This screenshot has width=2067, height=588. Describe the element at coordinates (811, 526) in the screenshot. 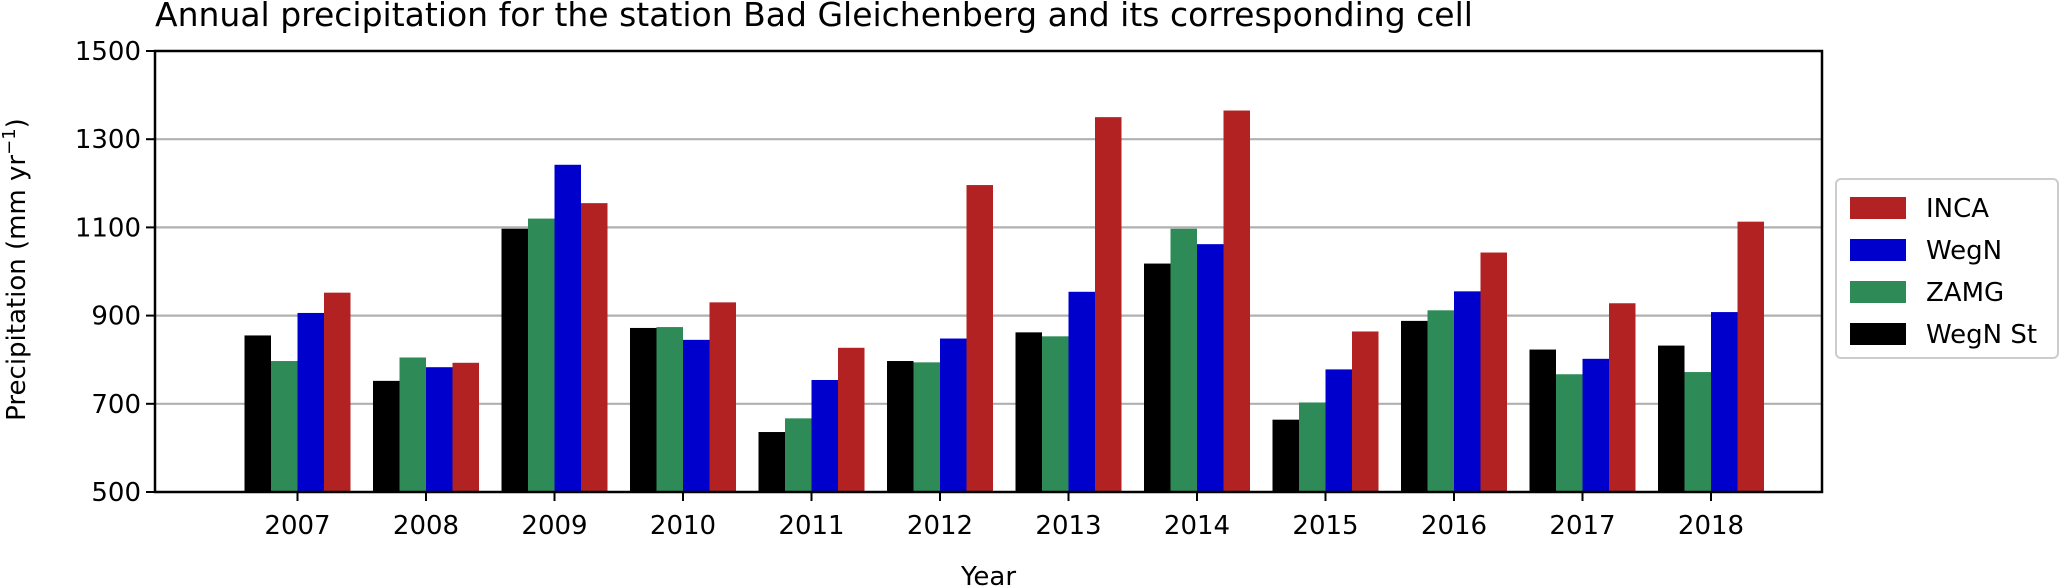

I see `x-tick-label: 2011` at that location.